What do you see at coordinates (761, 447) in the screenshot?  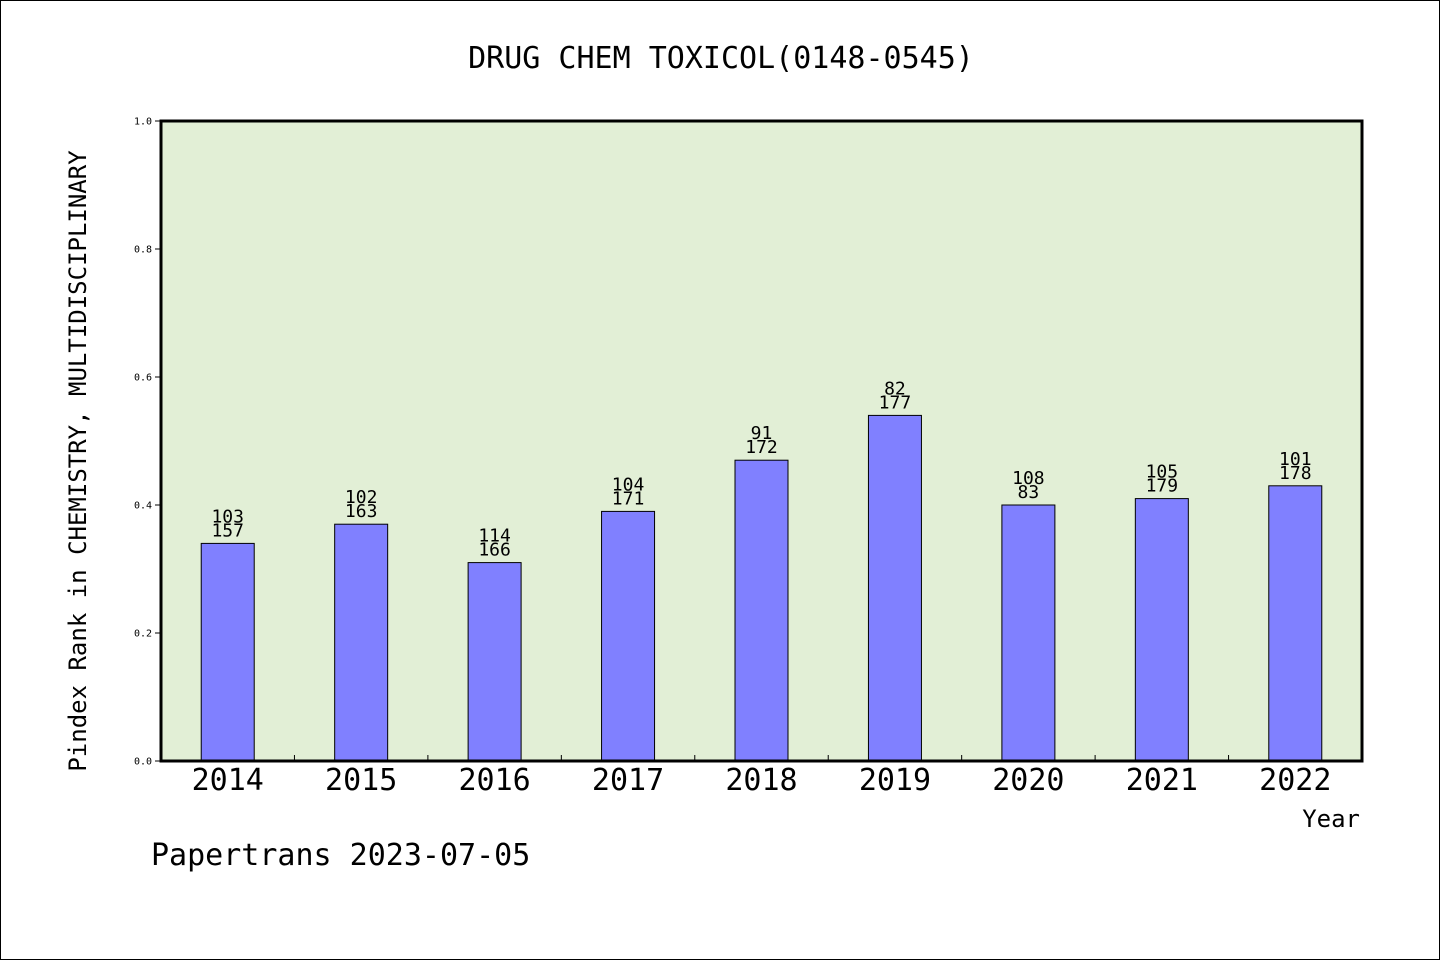 I see `bar-label-bottom: 172` at bounding box center [761, 447].